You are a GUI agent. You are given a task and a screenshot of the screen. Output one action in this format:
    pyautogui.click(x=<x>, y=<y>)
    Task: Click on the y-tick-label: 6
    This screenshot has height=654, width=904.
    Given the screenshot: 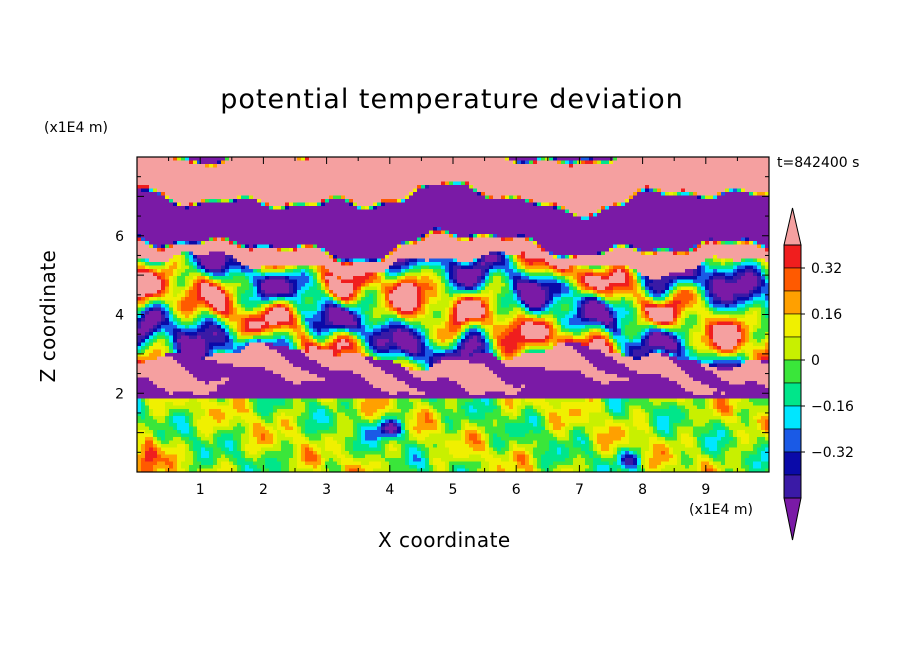 What is the action you would take?
    pyautogui.click(x=119, y=237)
    